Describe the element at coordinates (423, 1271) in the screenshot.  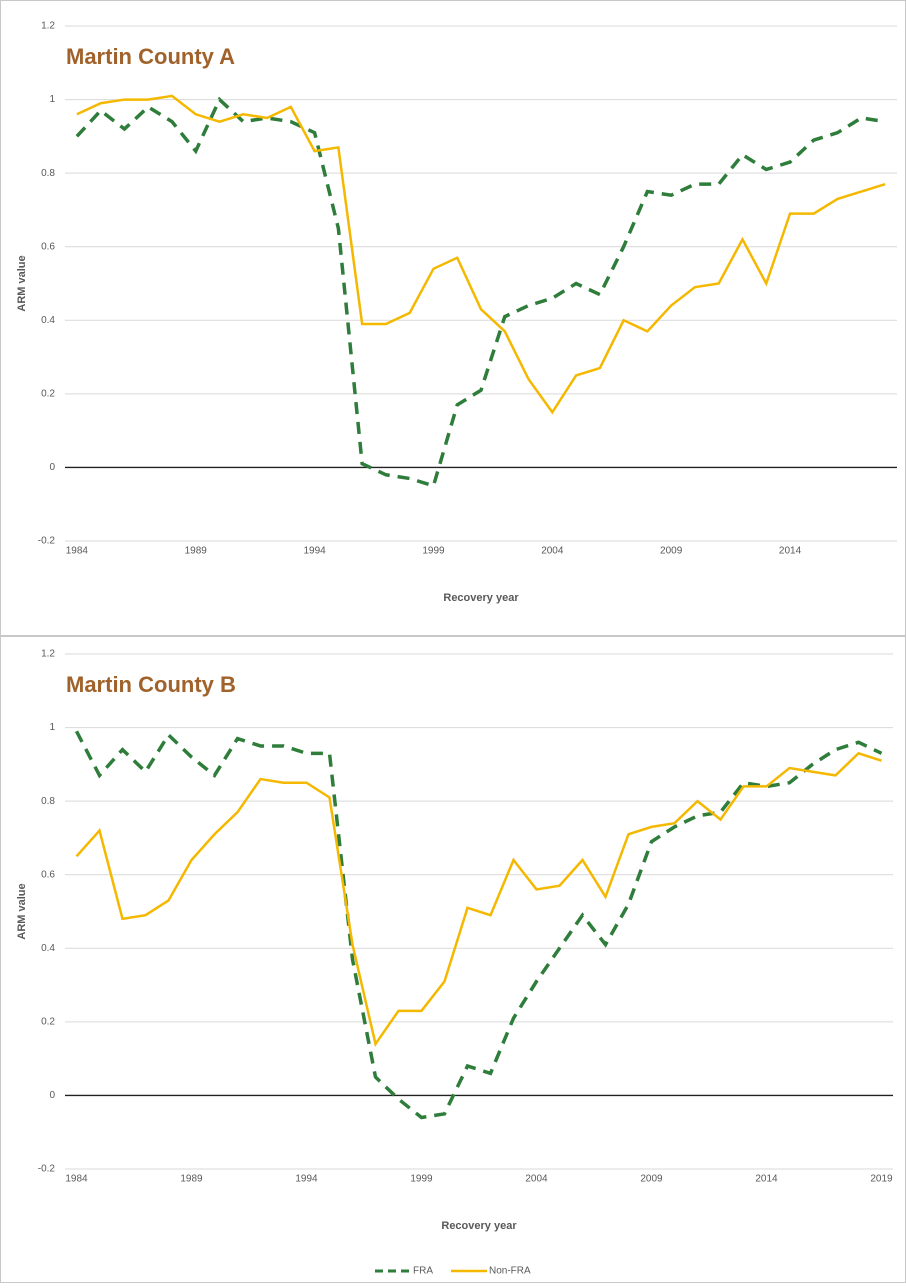
I see `legend-label: FRA` at that location.